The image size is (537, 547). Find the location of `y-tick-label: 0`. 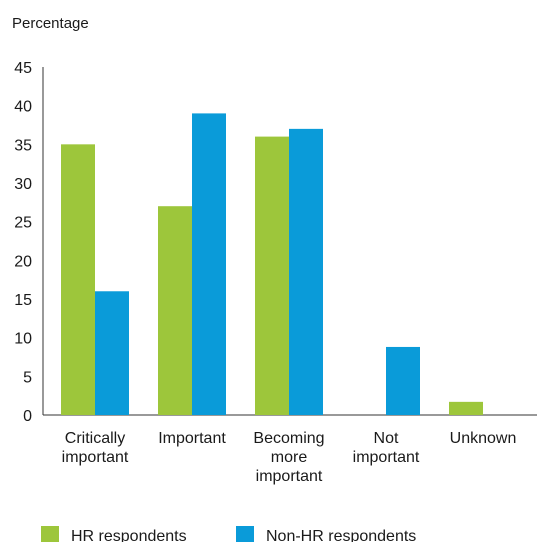

y-tick-label: 0 is located at coordinates (27, 416).